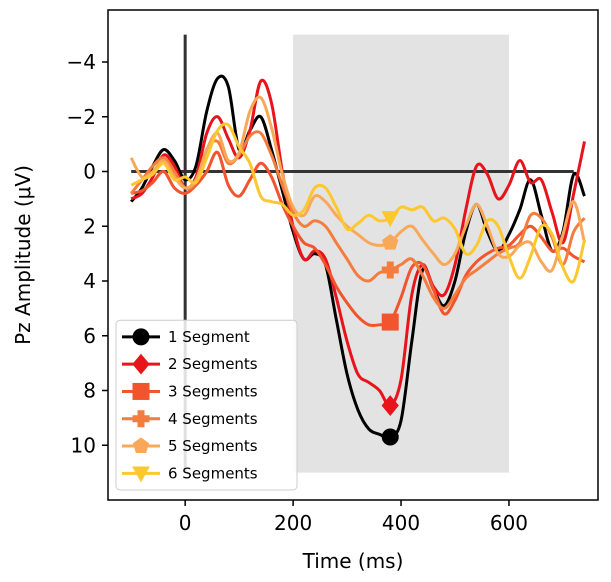 The image size is (611, 582). Describe the element at coordinates (83, 445) in the screenshot. I see `y-tick-label: 10` at that location.